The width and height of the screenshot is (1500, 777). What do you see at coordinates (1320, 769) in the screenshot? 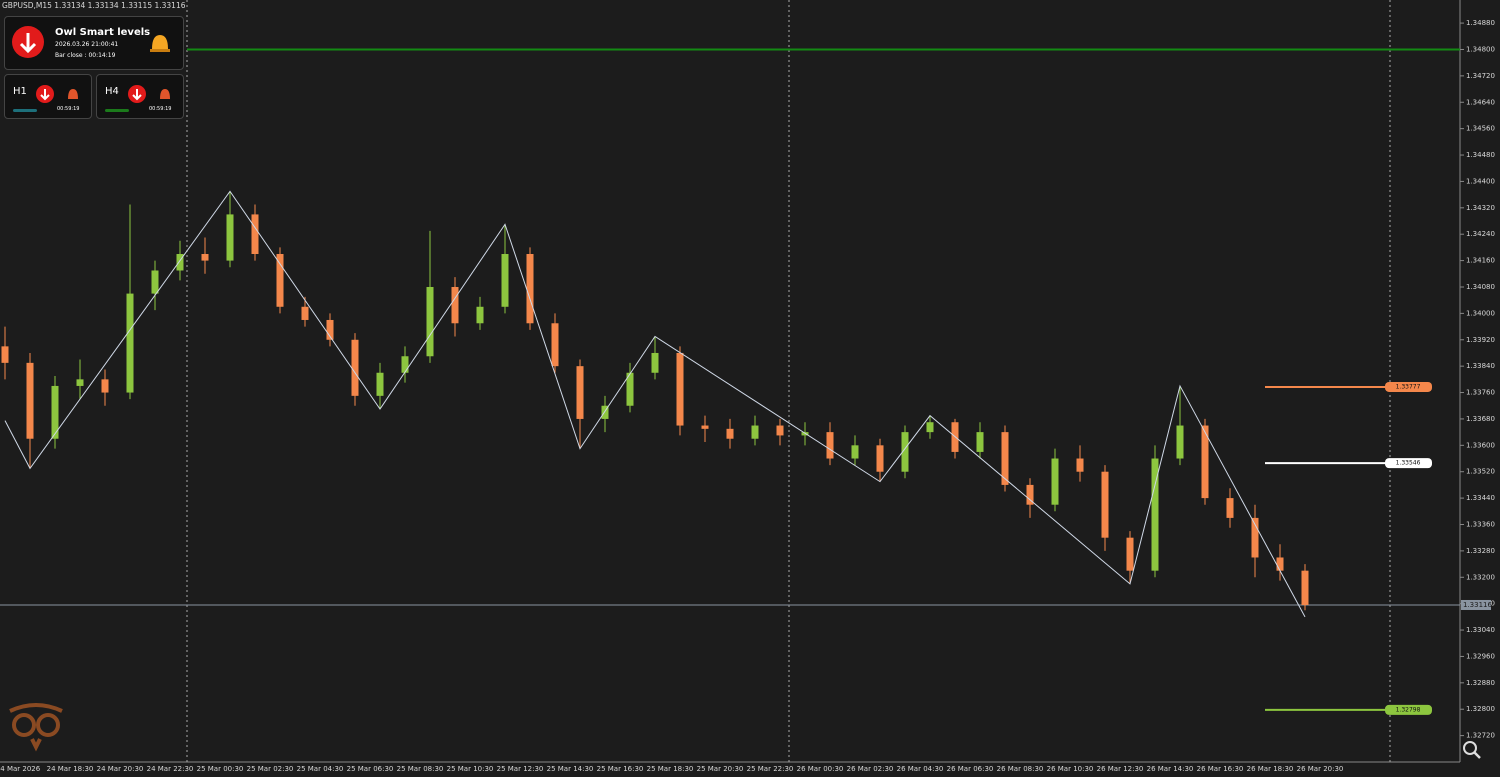
I see `x-tick-label: 26 Mar 20:30` at bounding box center [1320, 769].